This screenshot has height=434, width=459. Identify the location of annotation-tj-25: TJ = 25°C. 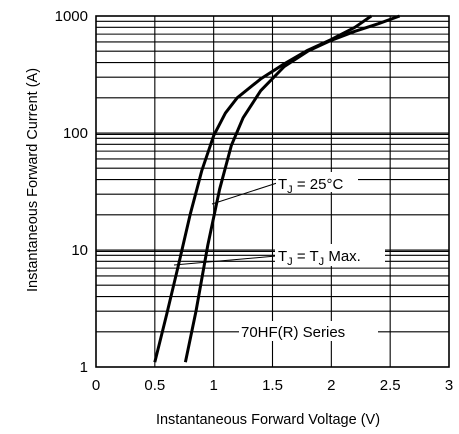
(284, 188).